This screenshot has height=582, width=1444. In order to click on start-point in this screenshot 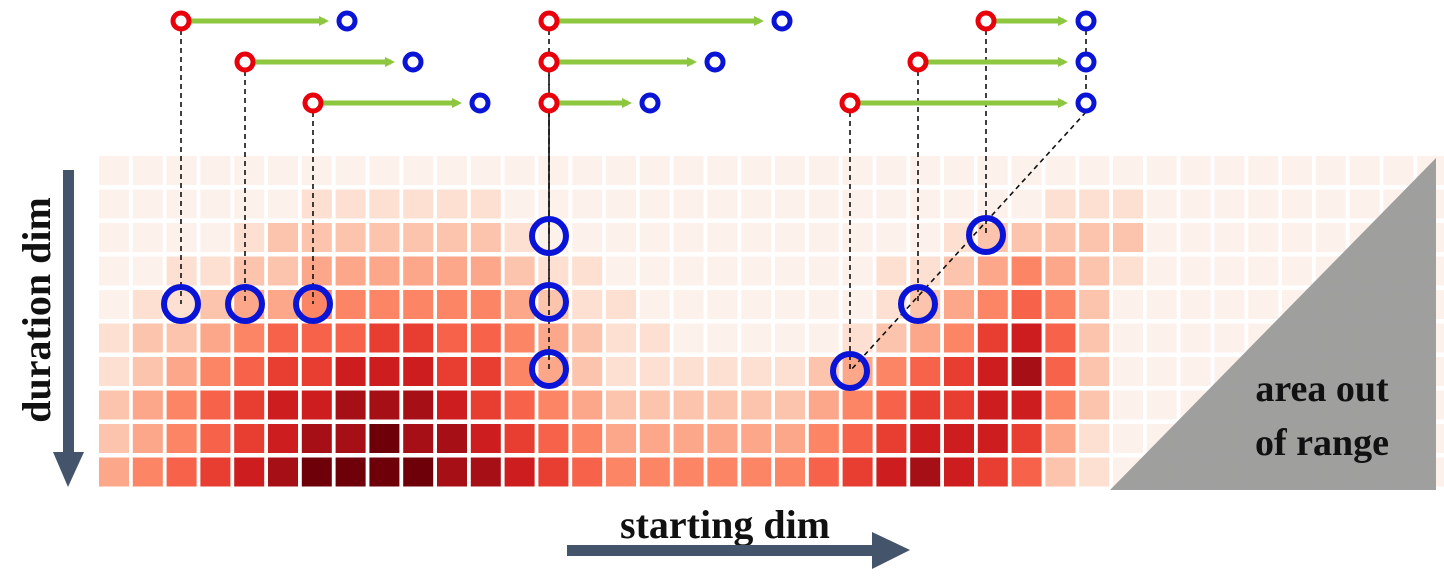, I will do `click(850, 103)`.